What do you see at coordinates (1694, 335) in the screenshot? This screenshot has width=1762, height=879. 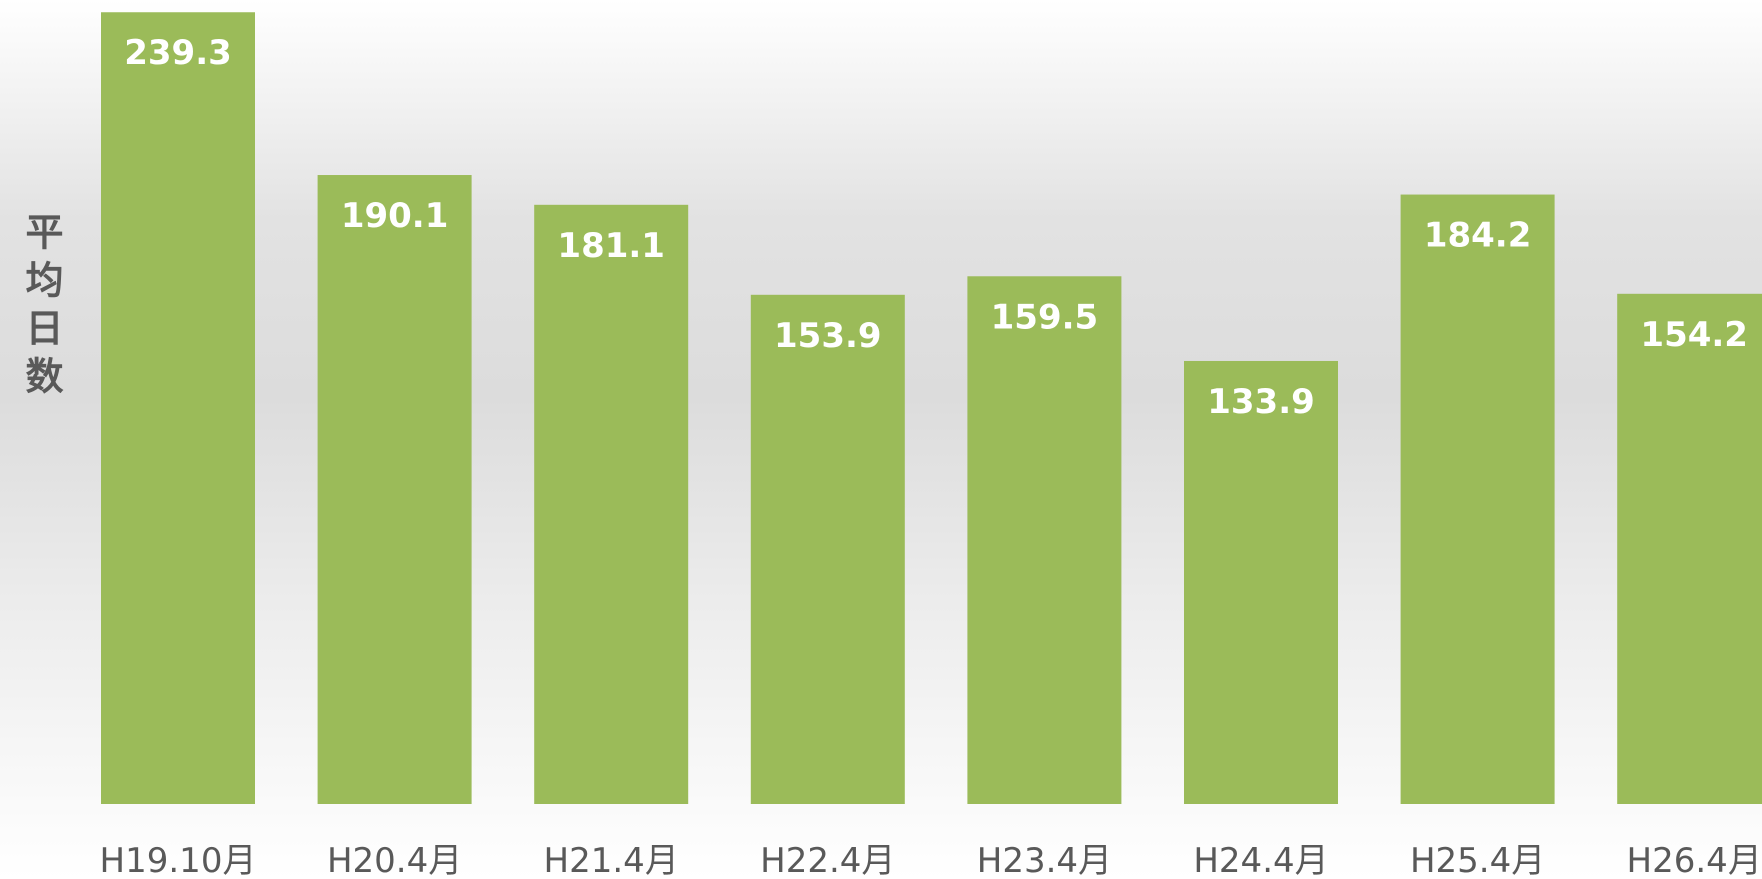 I see `value-label: 154.2` at bounding box center [1694, 335].